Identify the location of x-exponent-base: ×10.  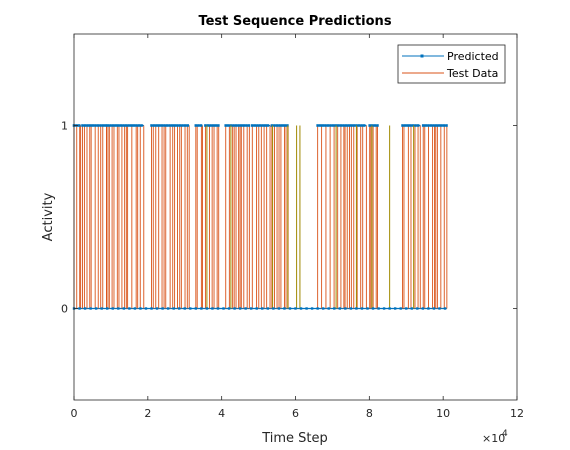
(493, 438).